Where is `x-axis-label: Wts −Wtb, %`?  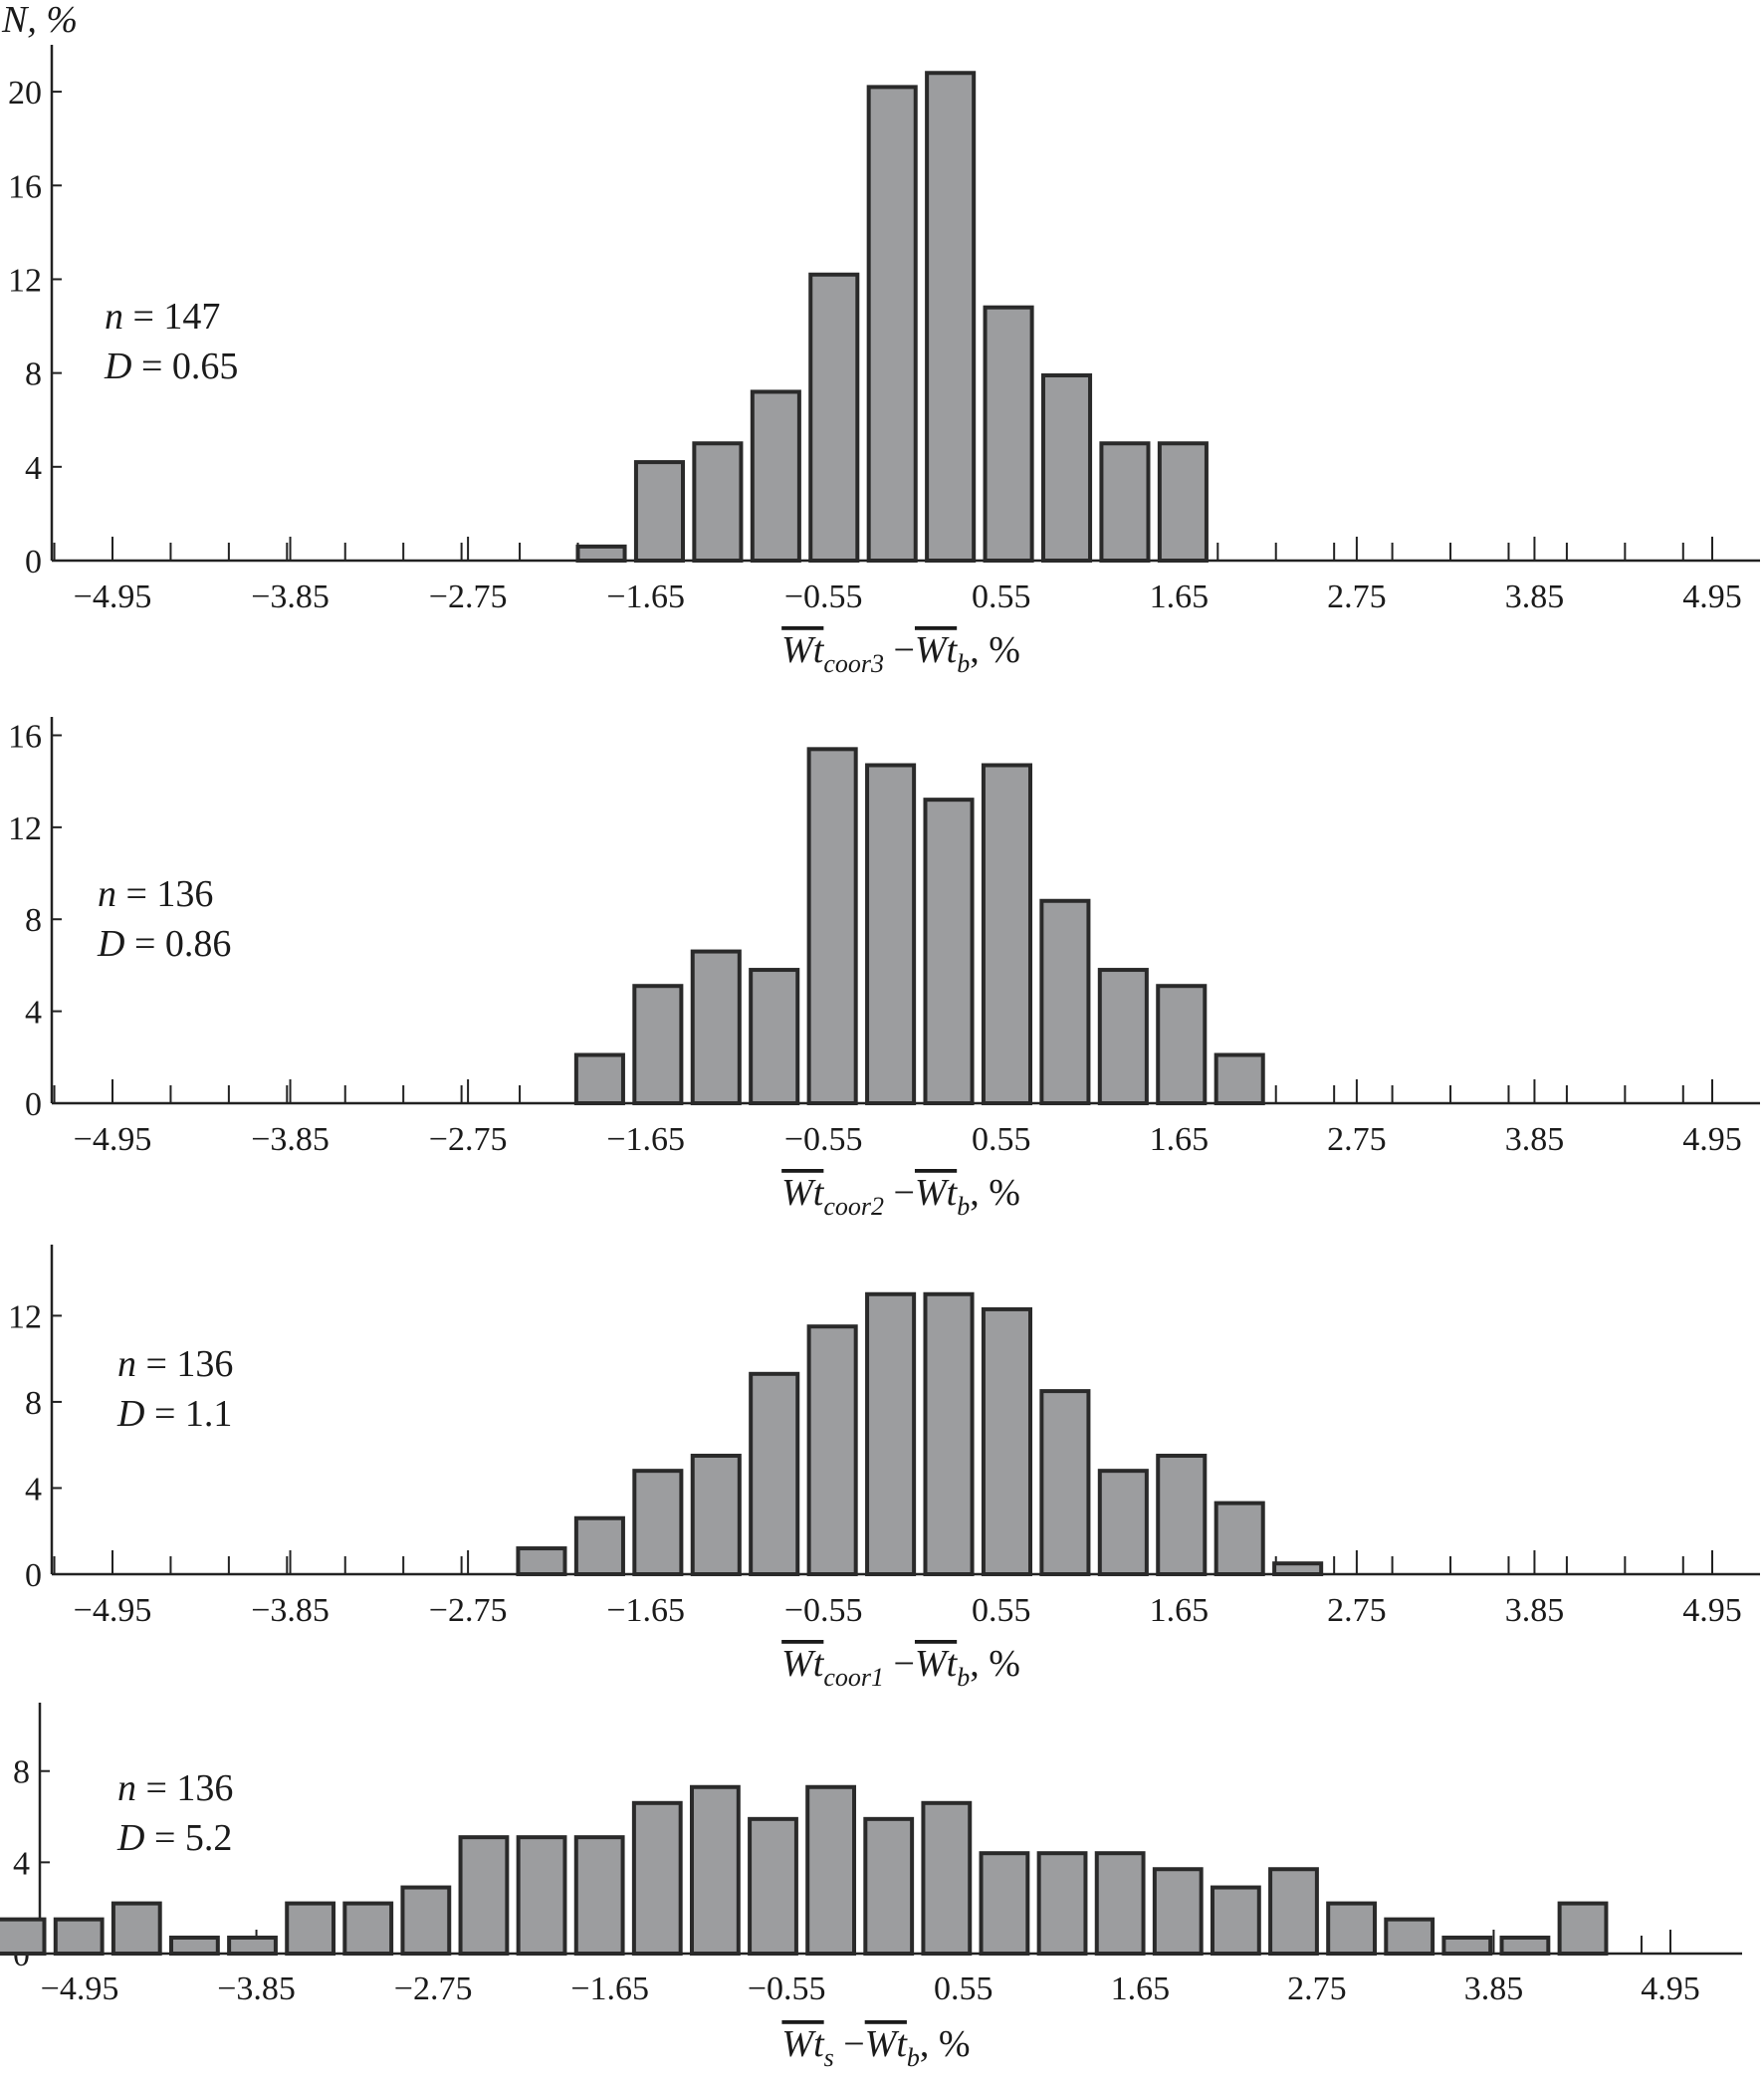
x-axis-label: Wts −Wtb, % is located at coordinates (876, 2047).